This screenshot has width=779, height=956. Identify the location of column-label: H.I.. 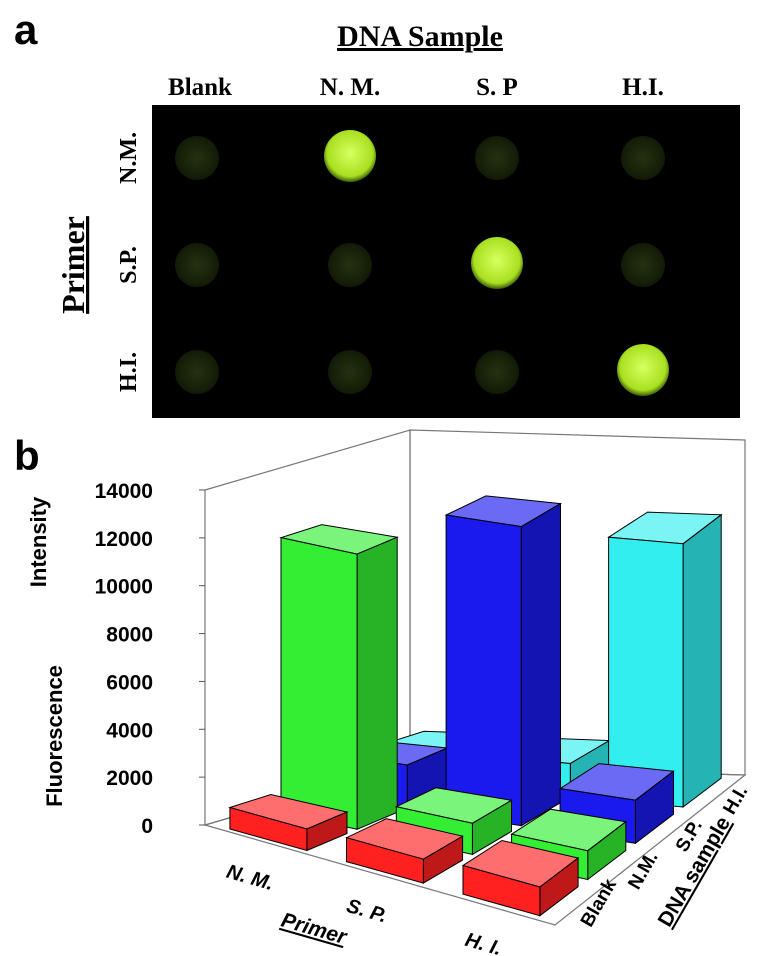
(643, 87).